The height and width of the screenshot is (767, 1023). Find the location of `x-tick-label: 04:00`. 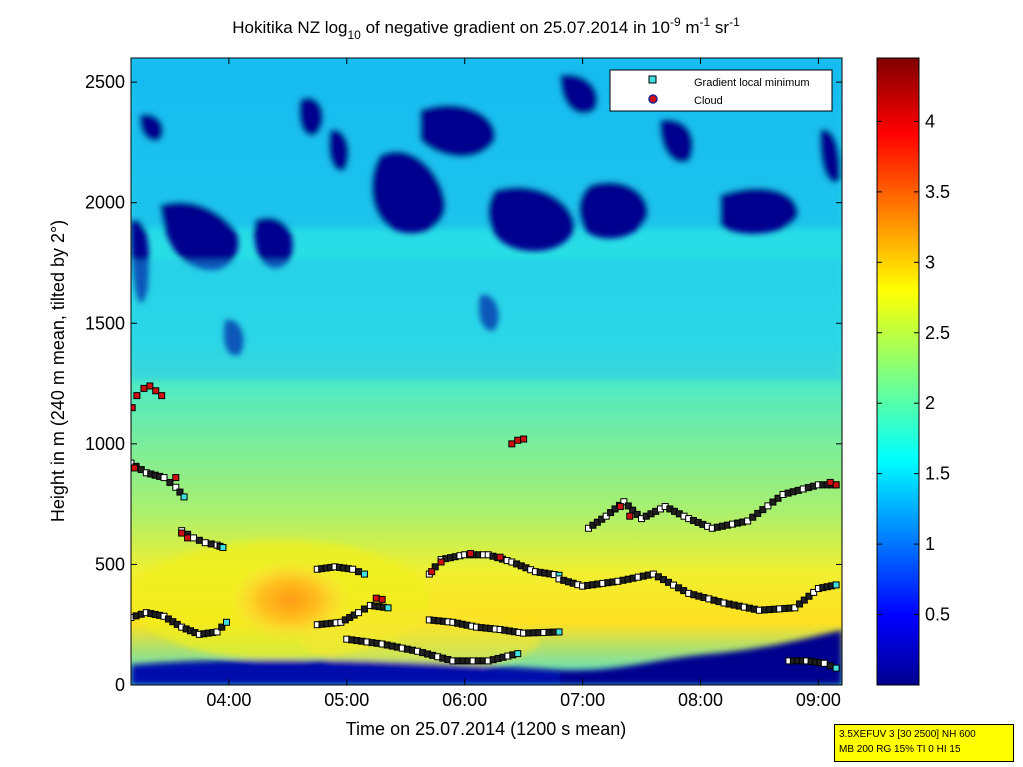

x-tick-label: 04:00 is located at coordinates (228, 700).